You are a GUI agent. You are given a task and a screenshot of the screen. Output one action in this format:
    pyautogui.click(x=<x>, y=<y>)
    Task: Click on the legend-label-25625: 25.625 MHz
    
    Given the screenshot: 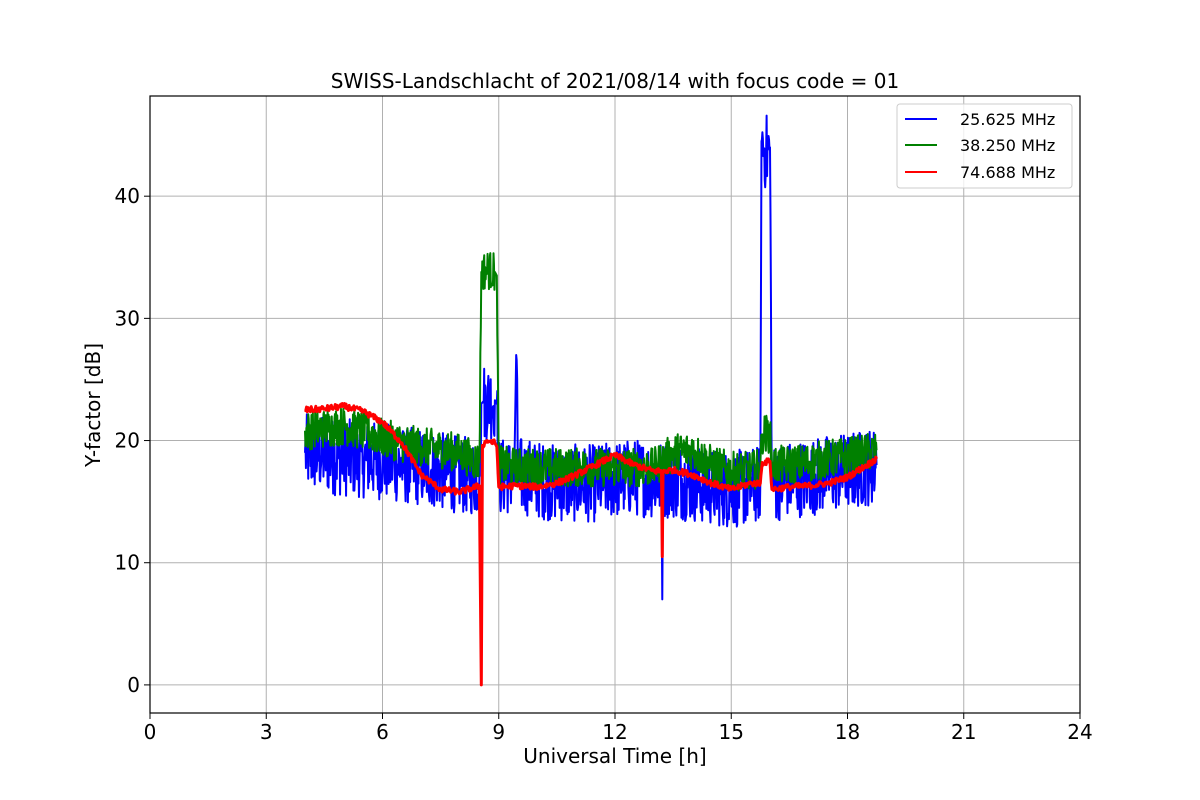 What is the action you would take?
    pyautogui.click(x=1007, y=119)
    